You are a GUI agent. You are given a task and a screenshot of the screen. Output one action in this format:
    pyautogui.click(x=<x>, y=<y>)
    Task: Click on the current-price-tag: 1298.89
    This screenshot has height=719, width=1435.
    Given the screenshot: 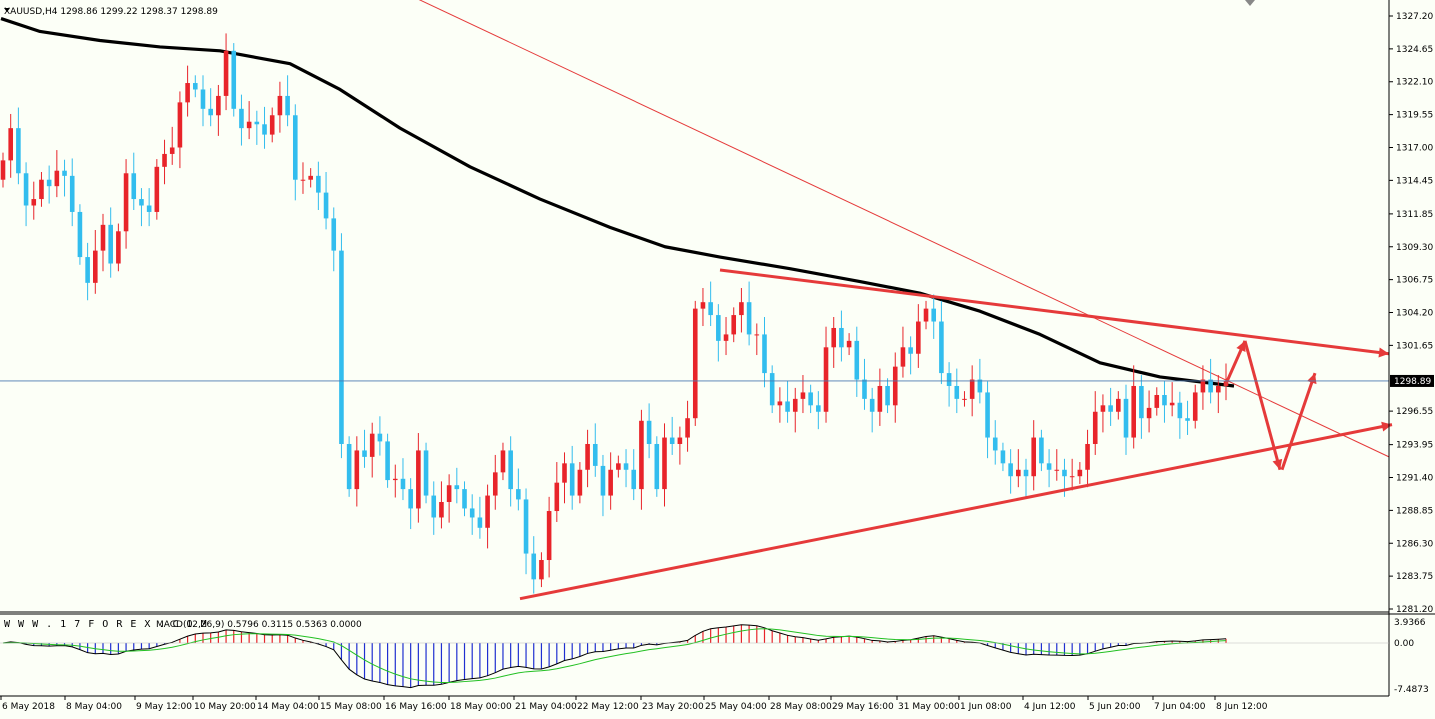 What is the action you would take?
    pyautogui.click(x=1412, y=380)
    